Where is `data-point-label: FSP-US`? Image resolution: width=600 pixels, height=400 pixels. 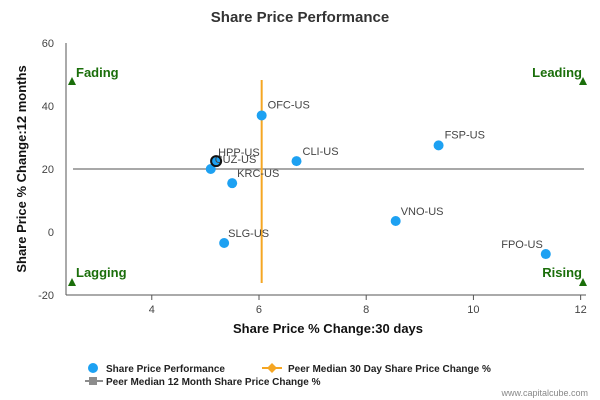 data-point-label: FSP-US is located at coordinates (465, 135).